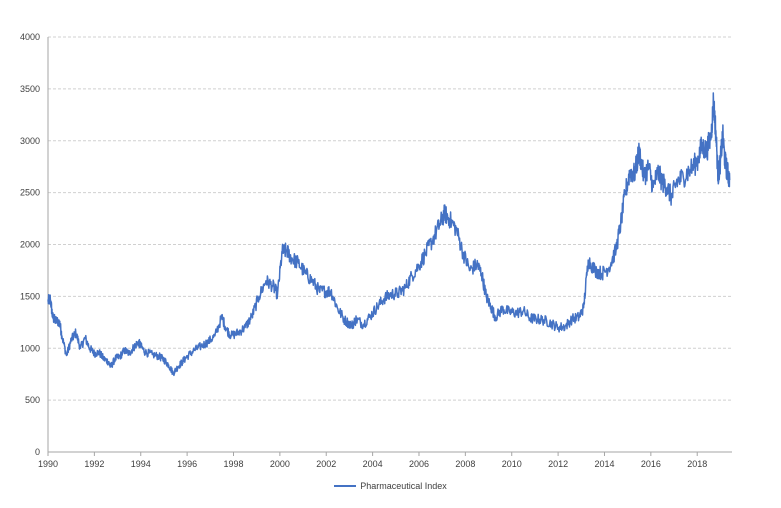  Describe the element at coordinates (558, 464) in the screenshot. I see `x-tick-label: 2012` at that location.